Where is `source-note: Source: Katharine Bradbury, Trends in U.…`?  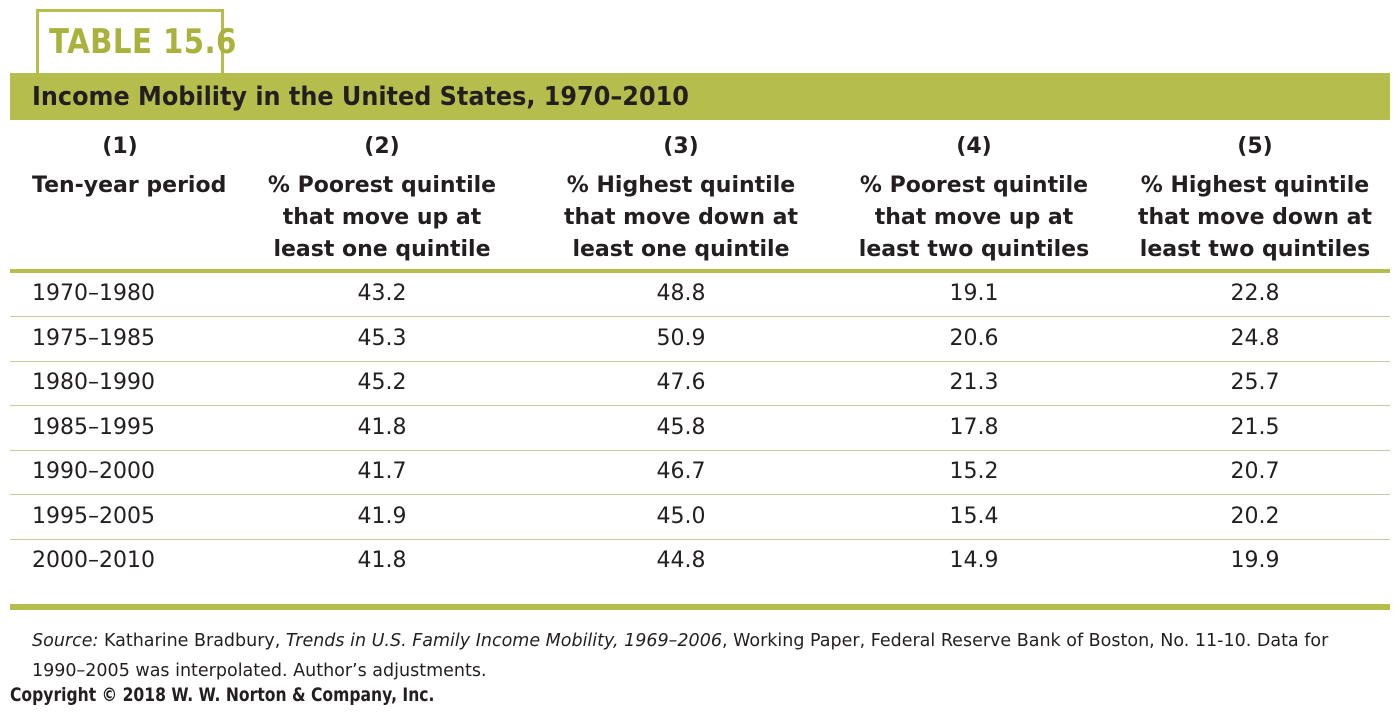 source-note: Source: Katharine Bradbury, Trends in U.… is located at coordinates (707, 656).